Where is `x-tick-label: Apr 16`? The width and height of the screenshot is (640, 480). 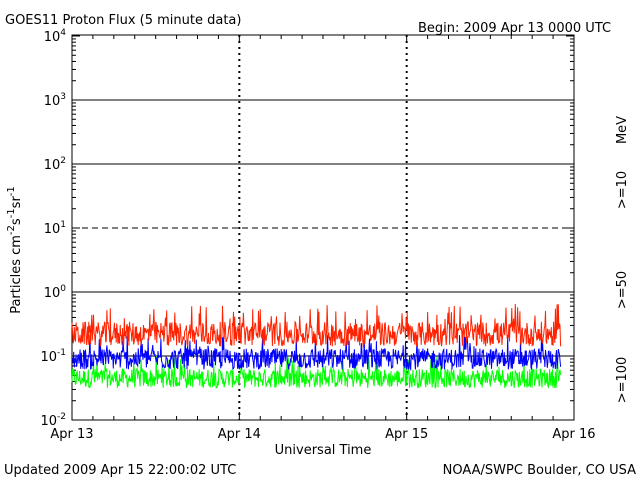
x-tick-label: Apr 16 is located at coordinates (573, 434).